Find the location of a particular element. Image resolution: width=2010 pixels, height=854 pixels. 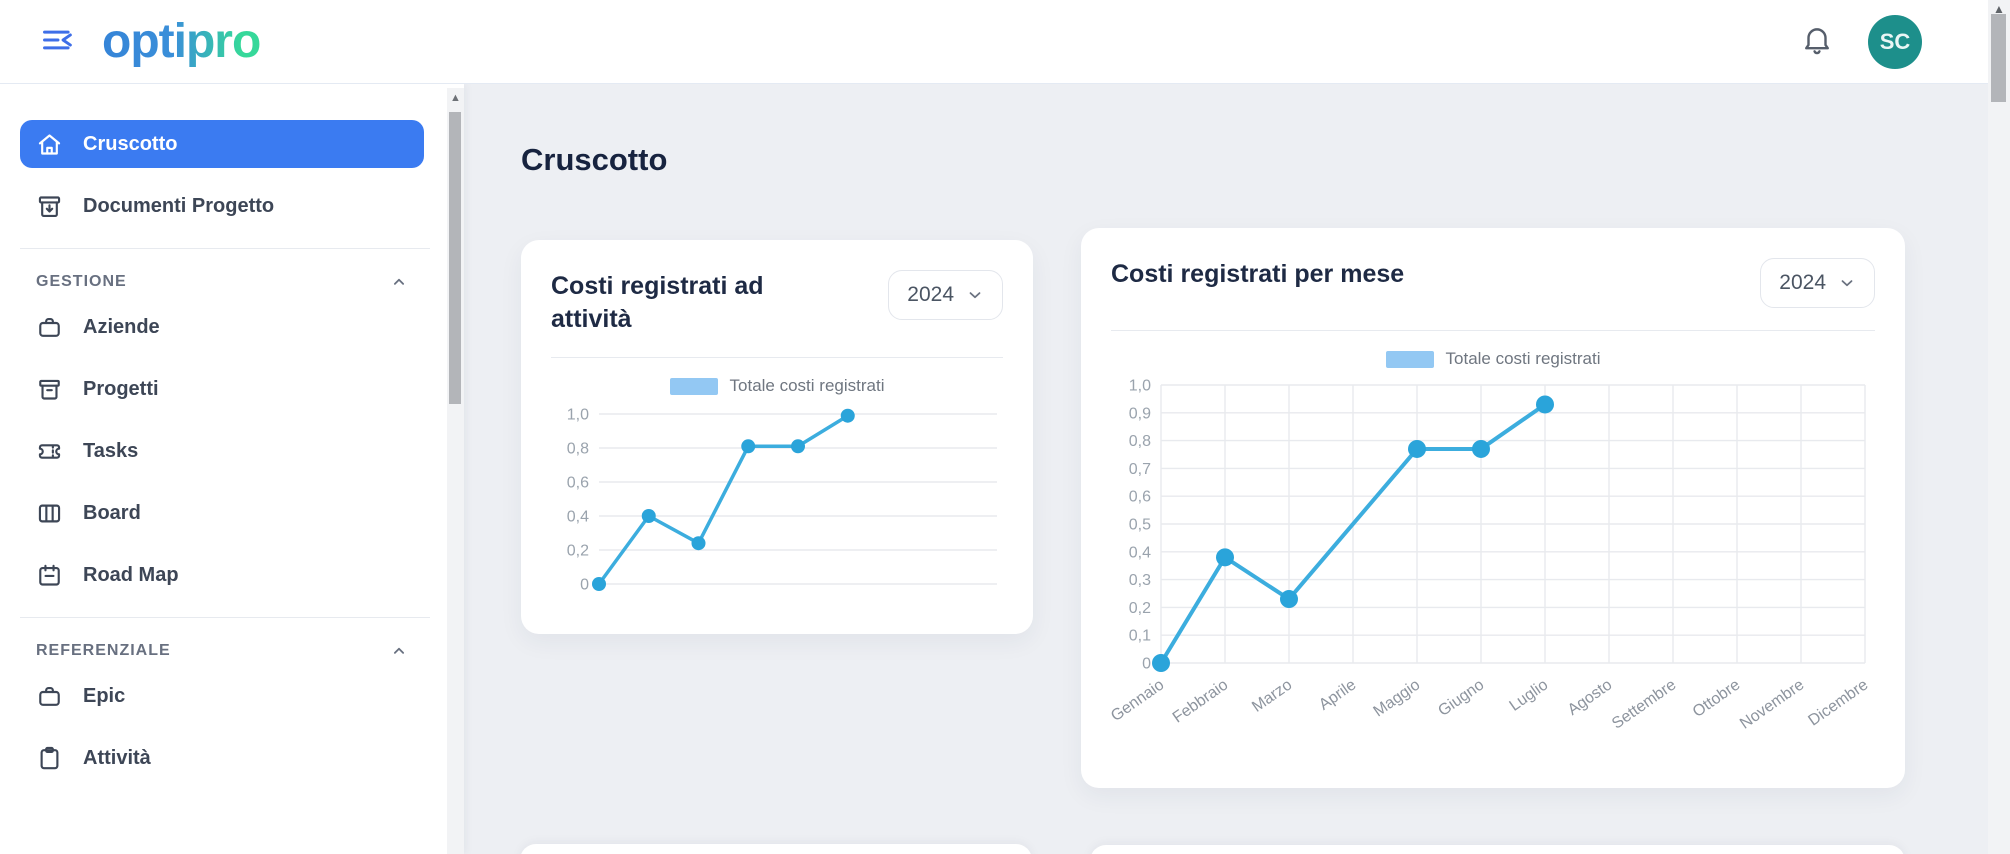

sidebar-section-referenziale: REFERENZIALE is located at coordinates (222, 654).